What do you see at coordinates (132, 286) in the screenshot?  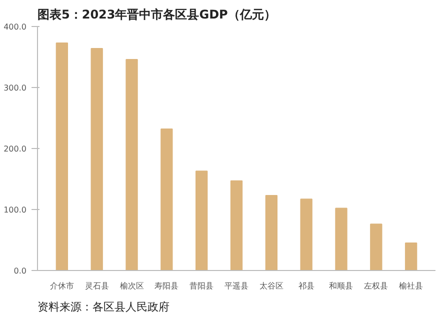 I see `x-tick-label: 榆次区` at bounding box center [132, 286].